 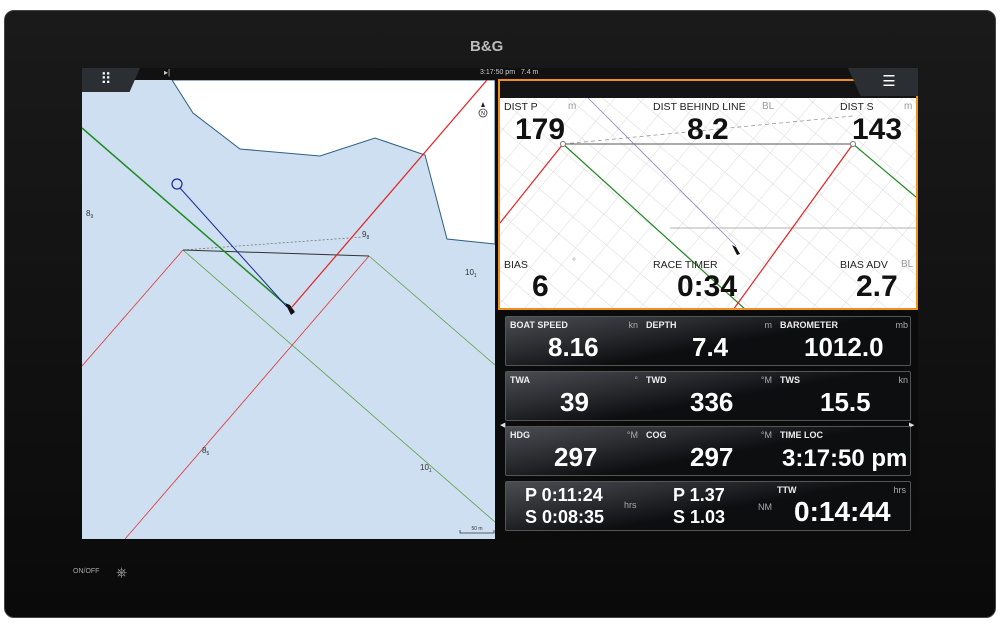 I want to click on ttw-label: TTW, so click(x=787, y=490).